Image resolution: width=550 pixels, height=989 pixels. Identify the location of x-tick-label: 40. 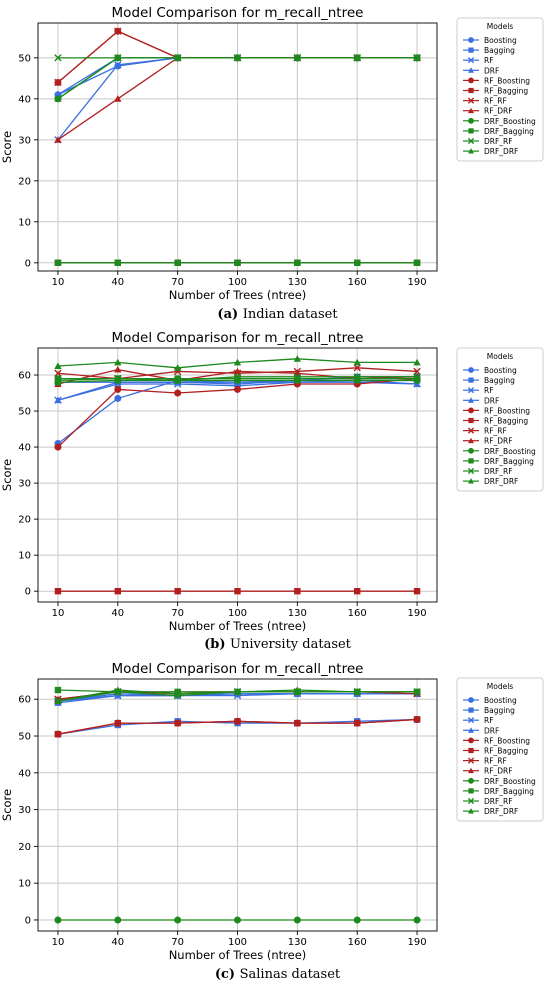
(117, 613).